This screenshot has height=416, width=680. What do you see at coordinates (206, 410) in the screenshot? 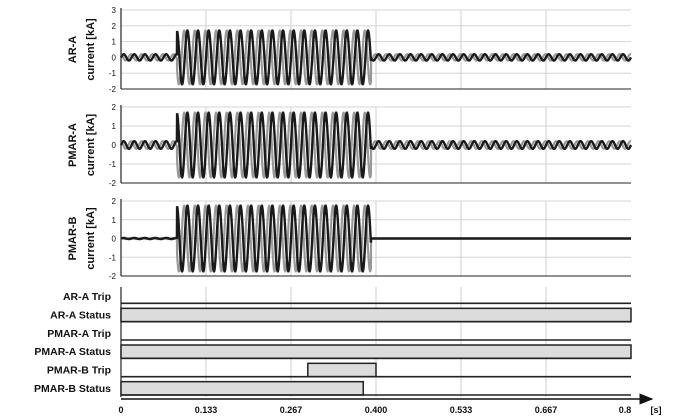
I see `x-tick-label: 0.133` at bounding box center [206, 410].